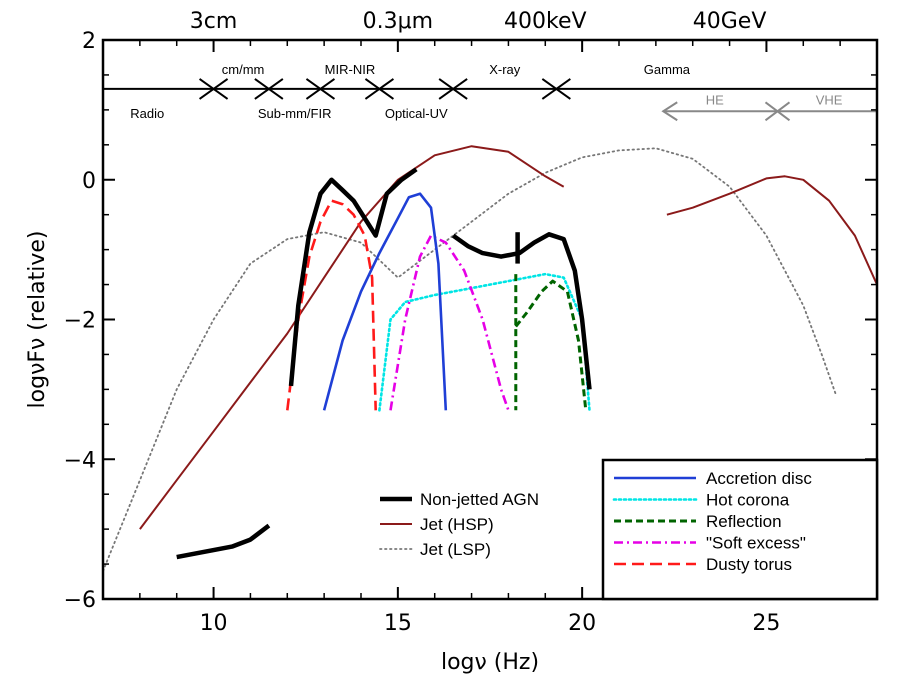 The image size is (897, 679). I want to click on legend-label-non-jetted-agn: Non-jetted AGN, so click(479, 499).